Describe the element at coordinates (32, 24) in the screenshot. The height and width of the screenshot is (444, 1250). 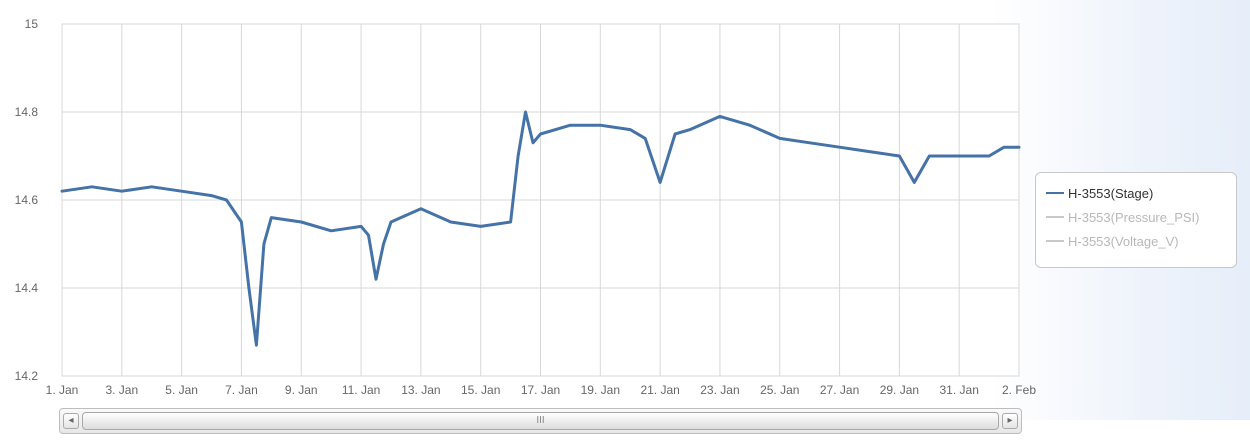
I see `y-tick-label: 15` at that location.